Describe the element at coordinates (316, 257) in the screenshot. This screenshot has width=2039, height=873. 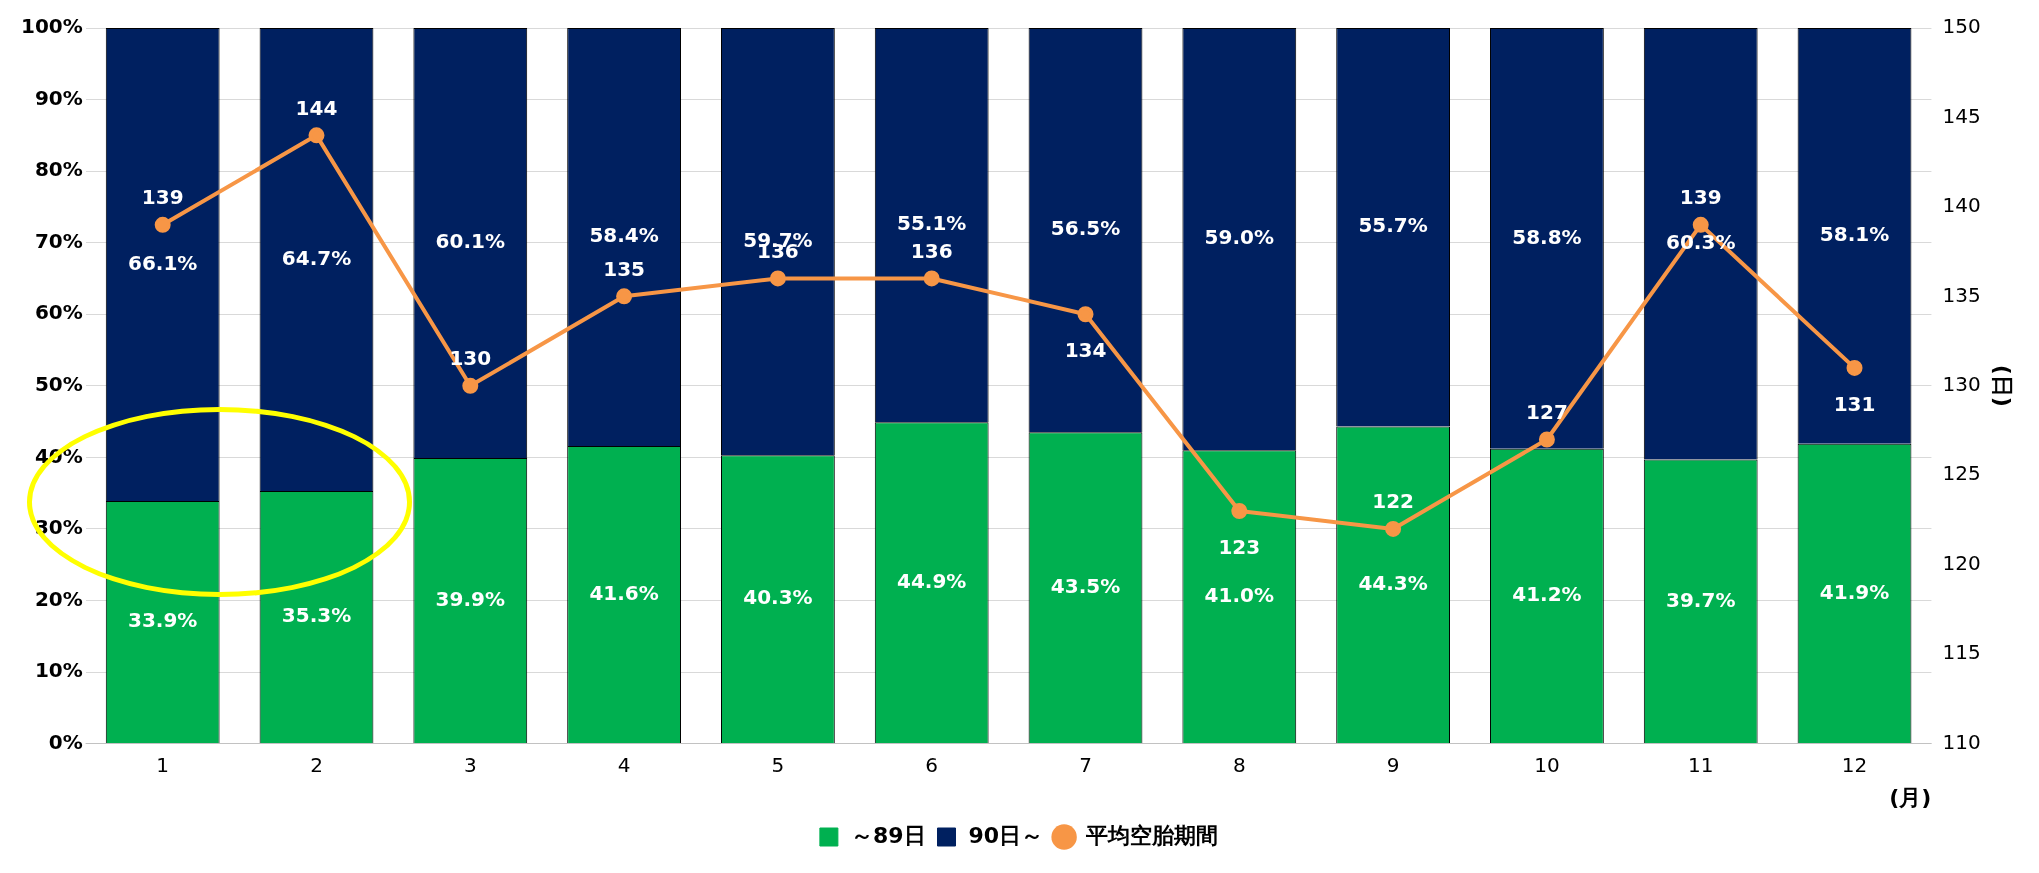
I see `data-label: 64.7%` at that location.